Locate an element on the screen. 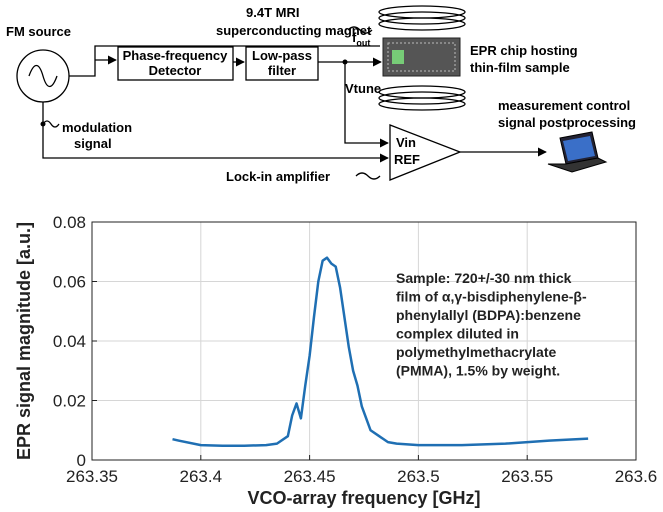 The height and width of the screenshot is (512, 663). y-tick-label: 0.06 is located at coordinates (69, 282).